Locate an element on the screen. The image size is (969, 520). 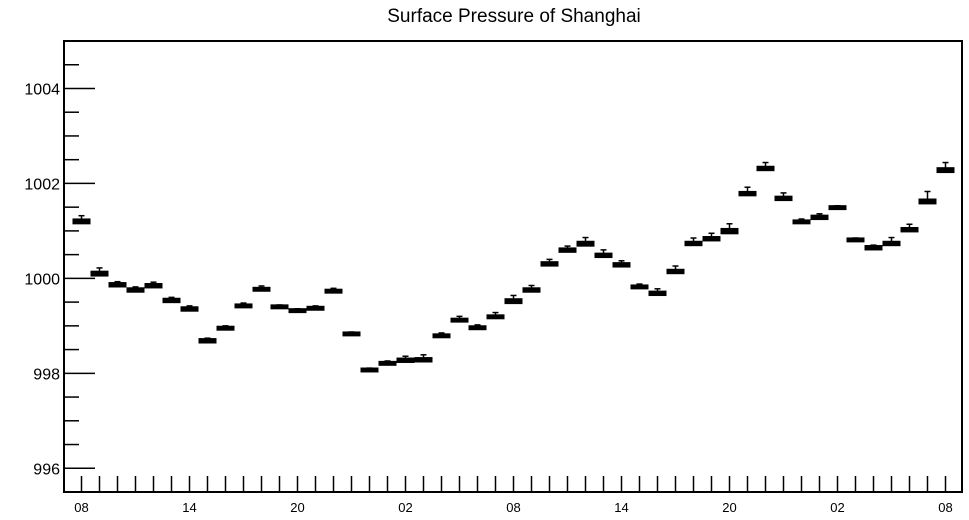
y-tick-label: 1002 is located at coordinates (42, 184).